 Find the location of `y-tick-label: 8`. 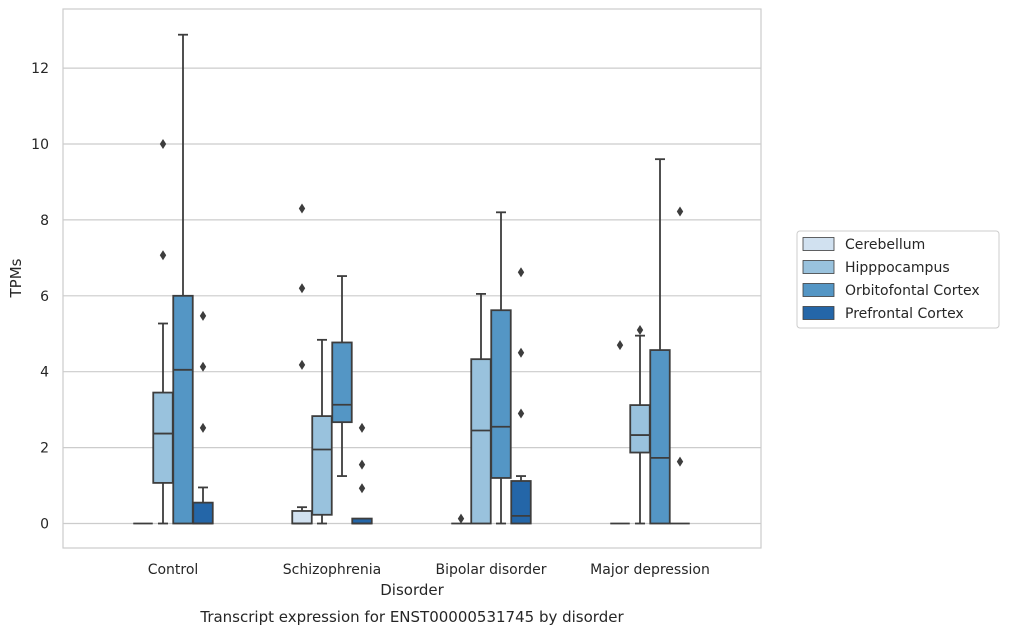

y-tick-label: 8 is located at coordinates (44, 221).